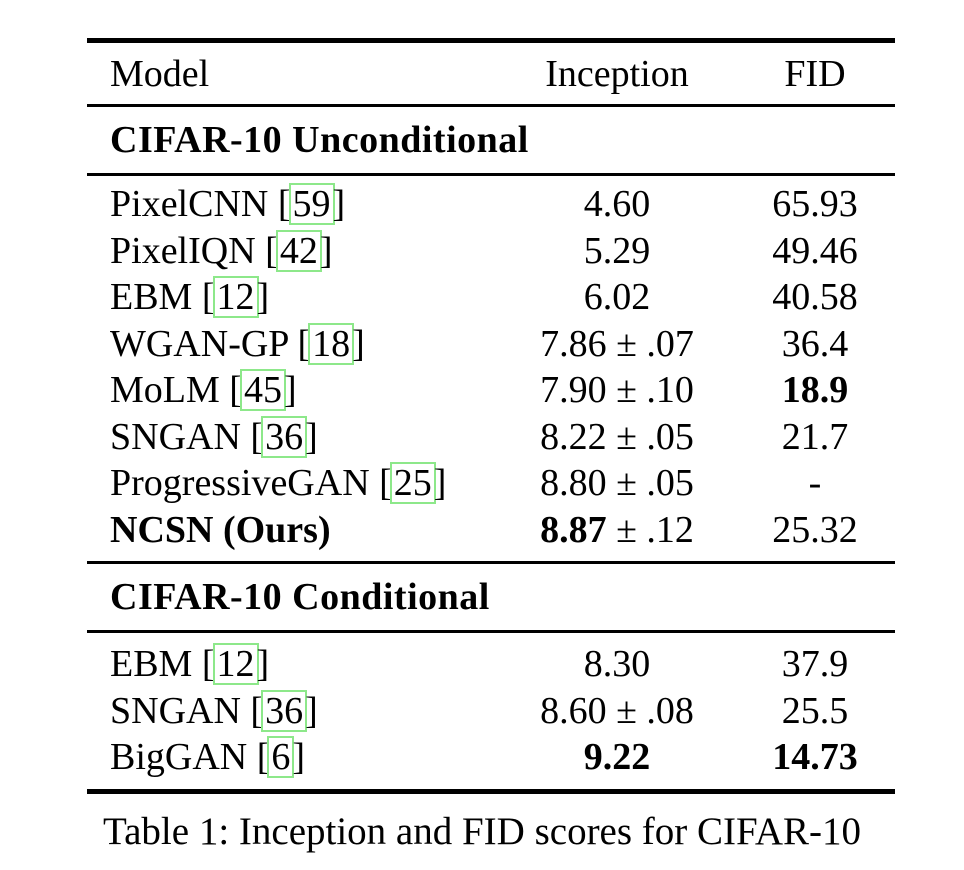 The image size is (964, 870). Describe the element at coordinates (815, 530) in the screenshot. I see `fid-cell: 25.32` at that location.